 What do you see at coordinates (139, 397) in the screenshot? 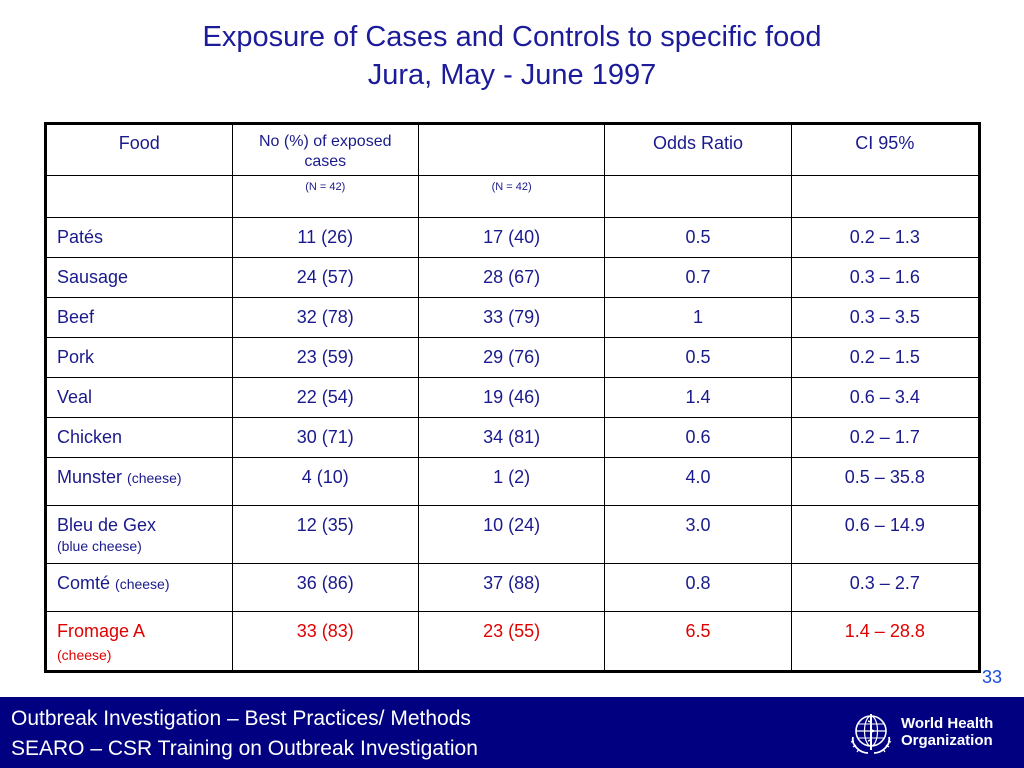
I see `food-name: Veal` at bounding box center [139, 397].